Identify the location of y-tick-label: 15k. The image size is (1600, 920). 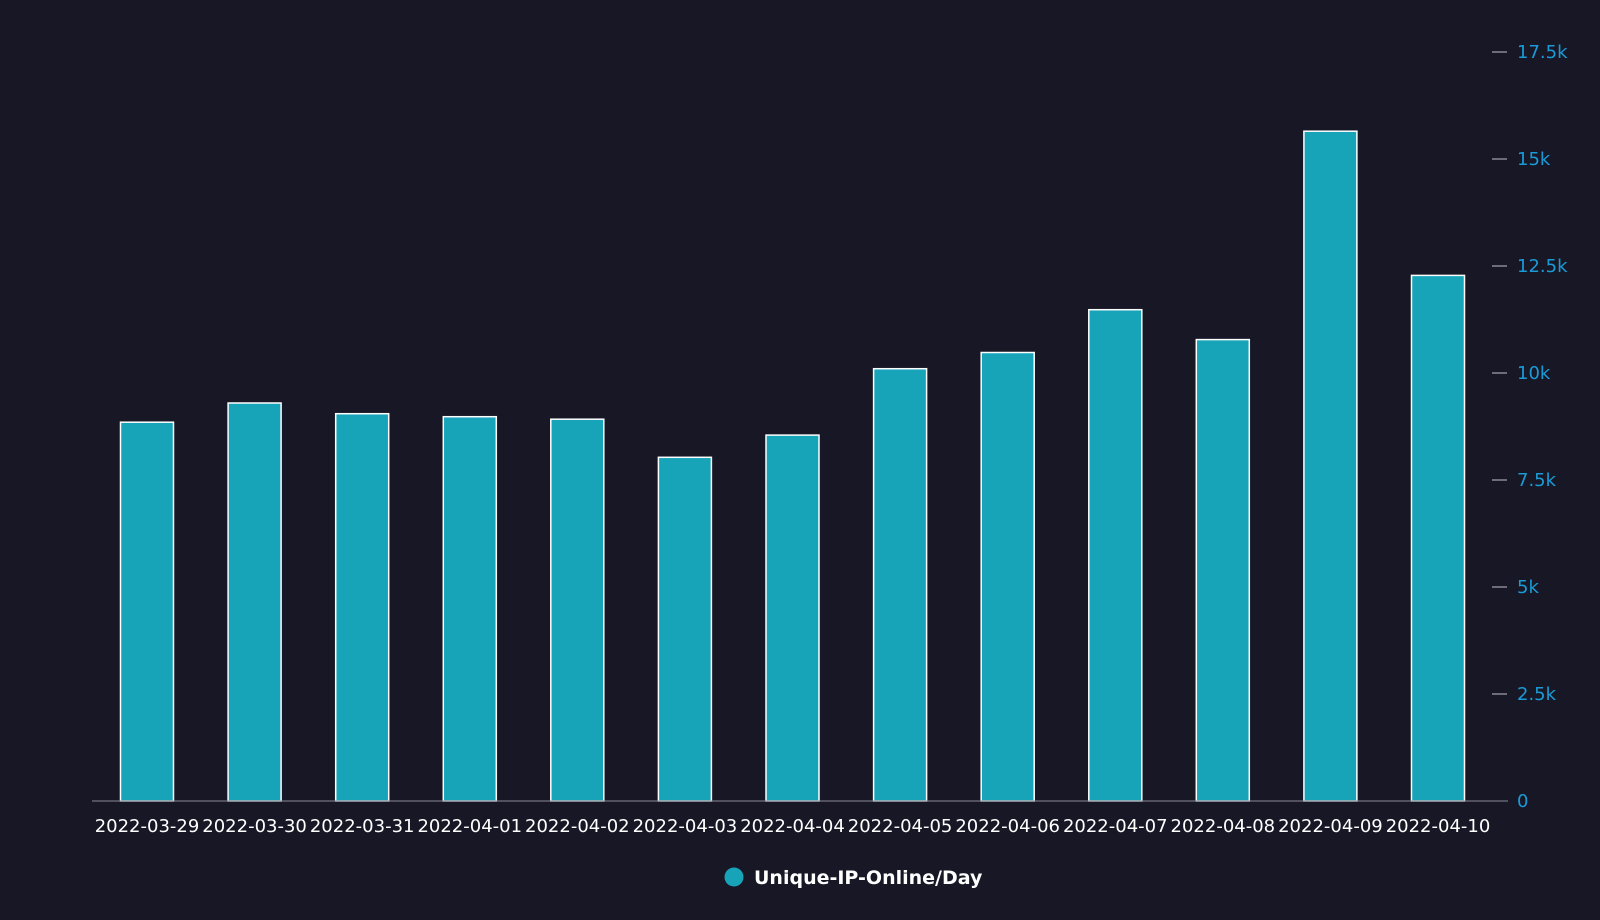
(1534, 159).